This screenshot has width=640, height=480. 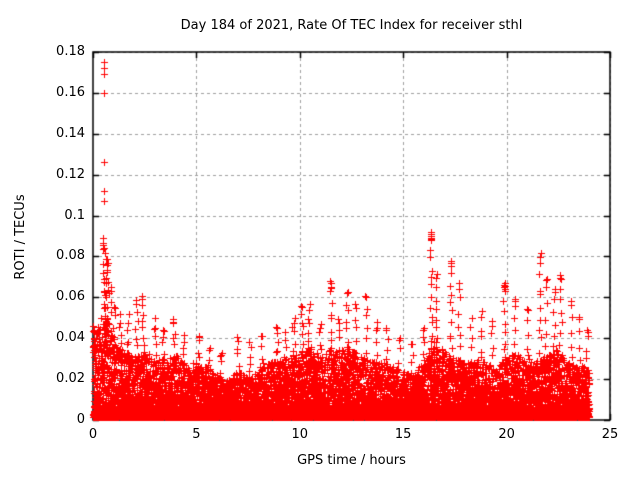 I want to click on x-tick-label: 10, so click(x=300, y=434).